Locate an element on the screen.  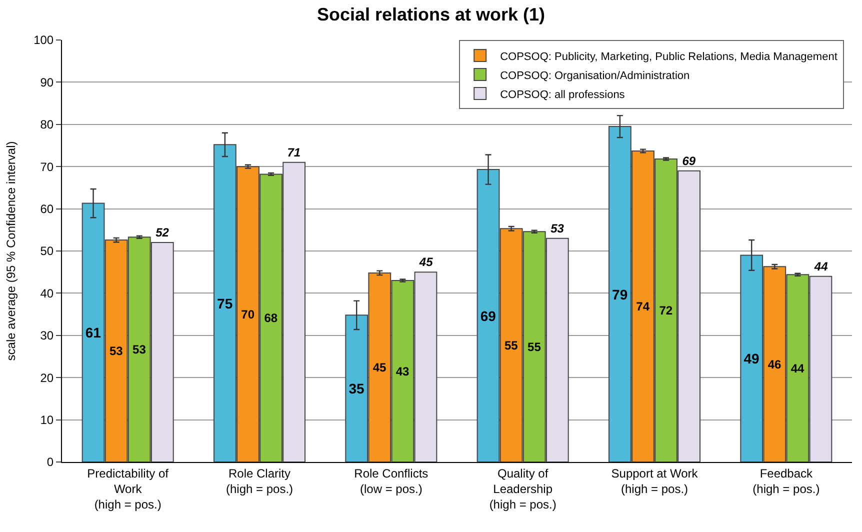
legend-label: COPSOQ: Publicity, Marketing, Public Relations, Media Management is located at coordinates (669, 56).